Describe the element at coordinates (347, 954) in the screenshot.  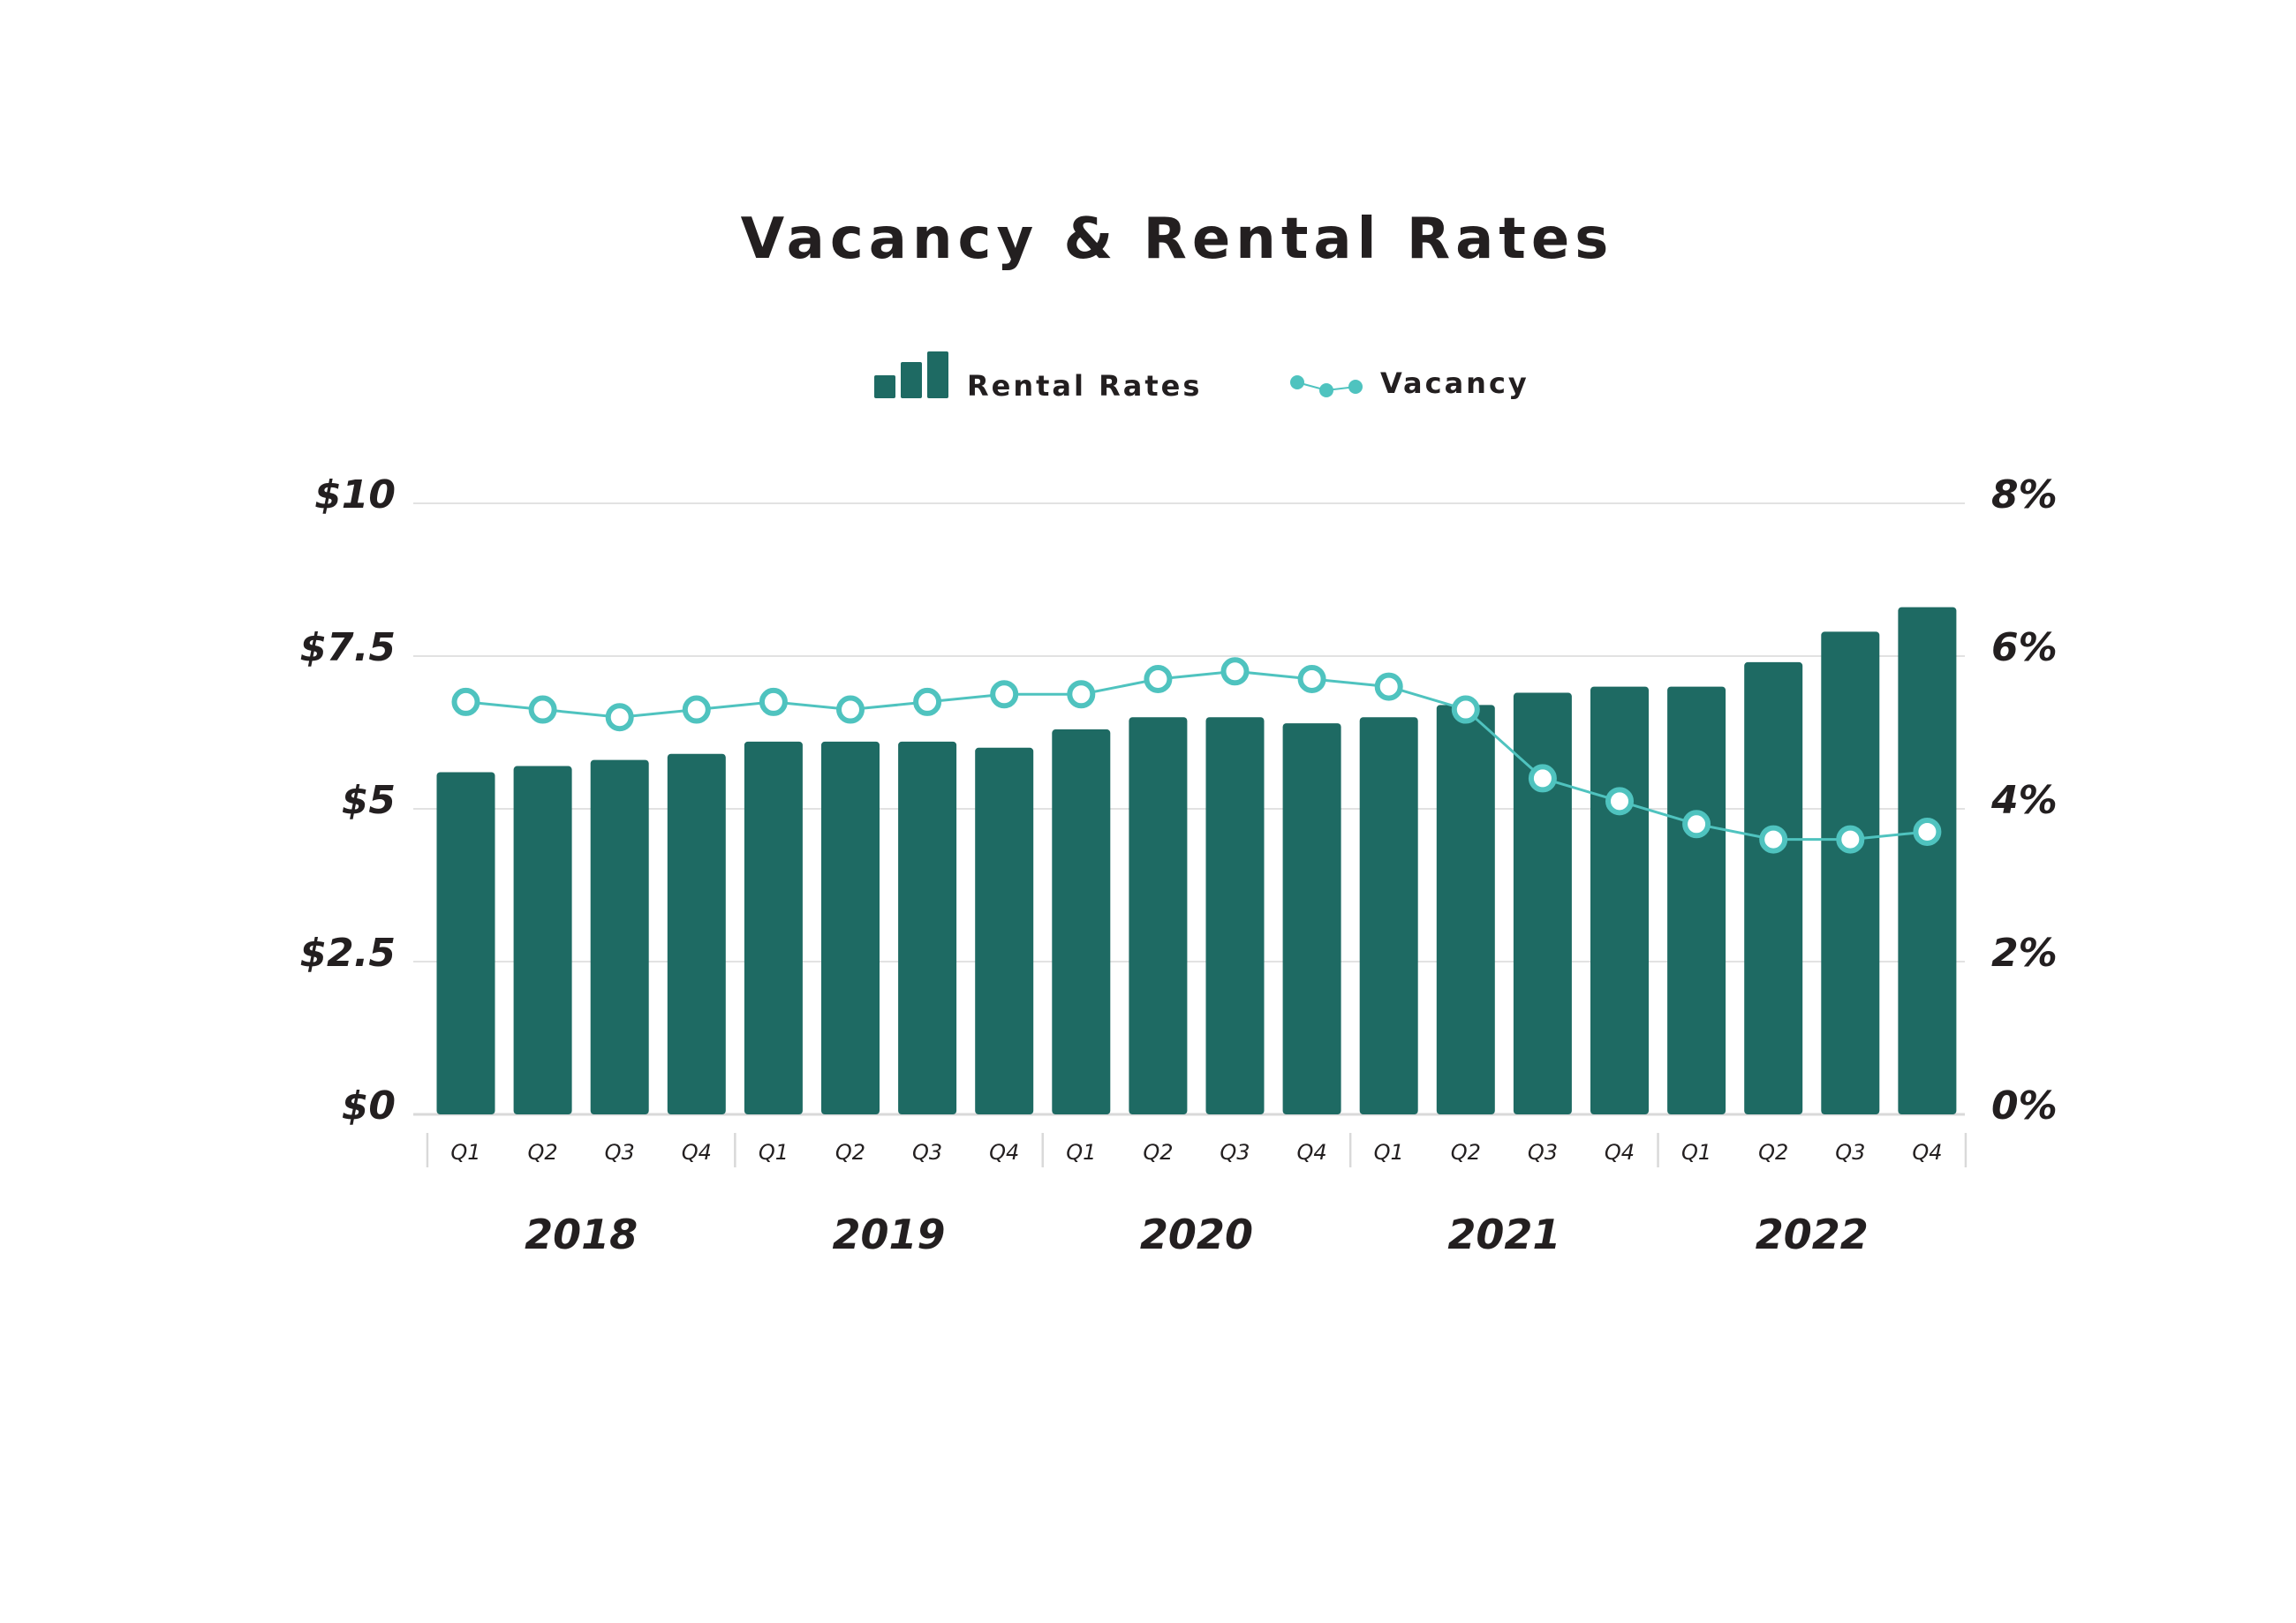
I see `left-axis-tick-label: $2.5` at that location.